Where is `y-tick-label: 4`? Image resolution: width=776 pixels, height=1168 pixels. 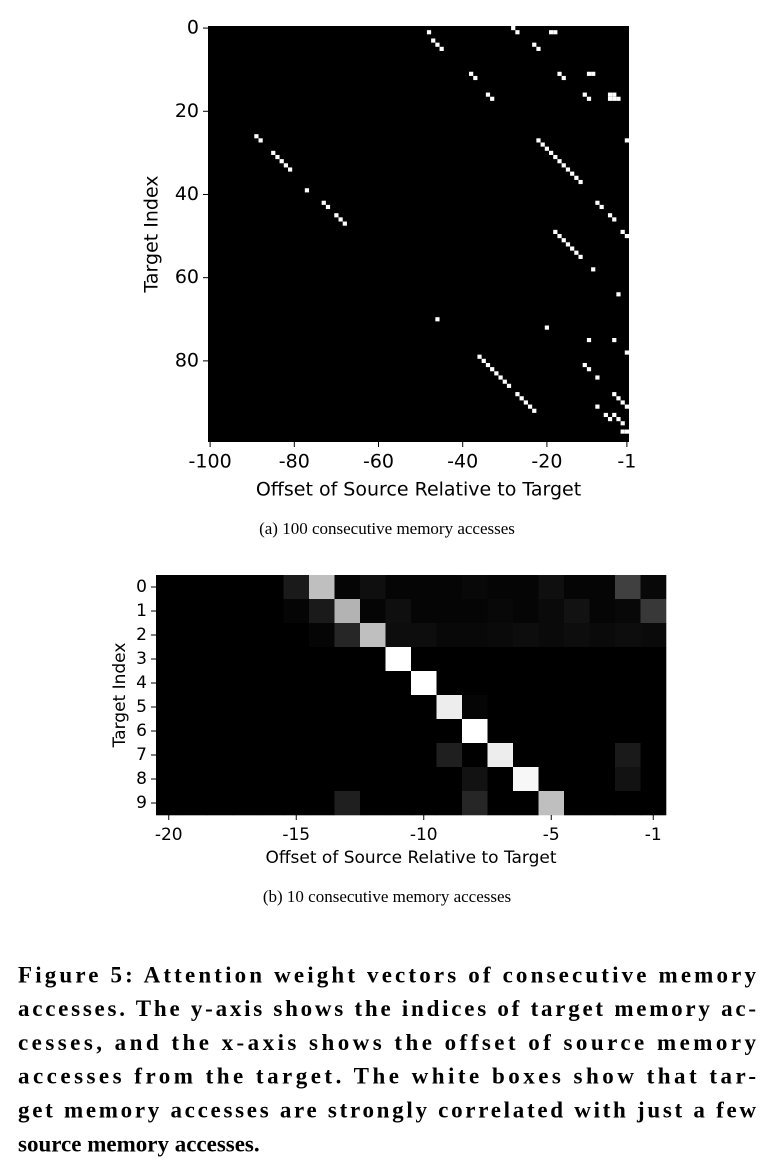 y-tick-label: 4 is located at coordinates (141, 683).